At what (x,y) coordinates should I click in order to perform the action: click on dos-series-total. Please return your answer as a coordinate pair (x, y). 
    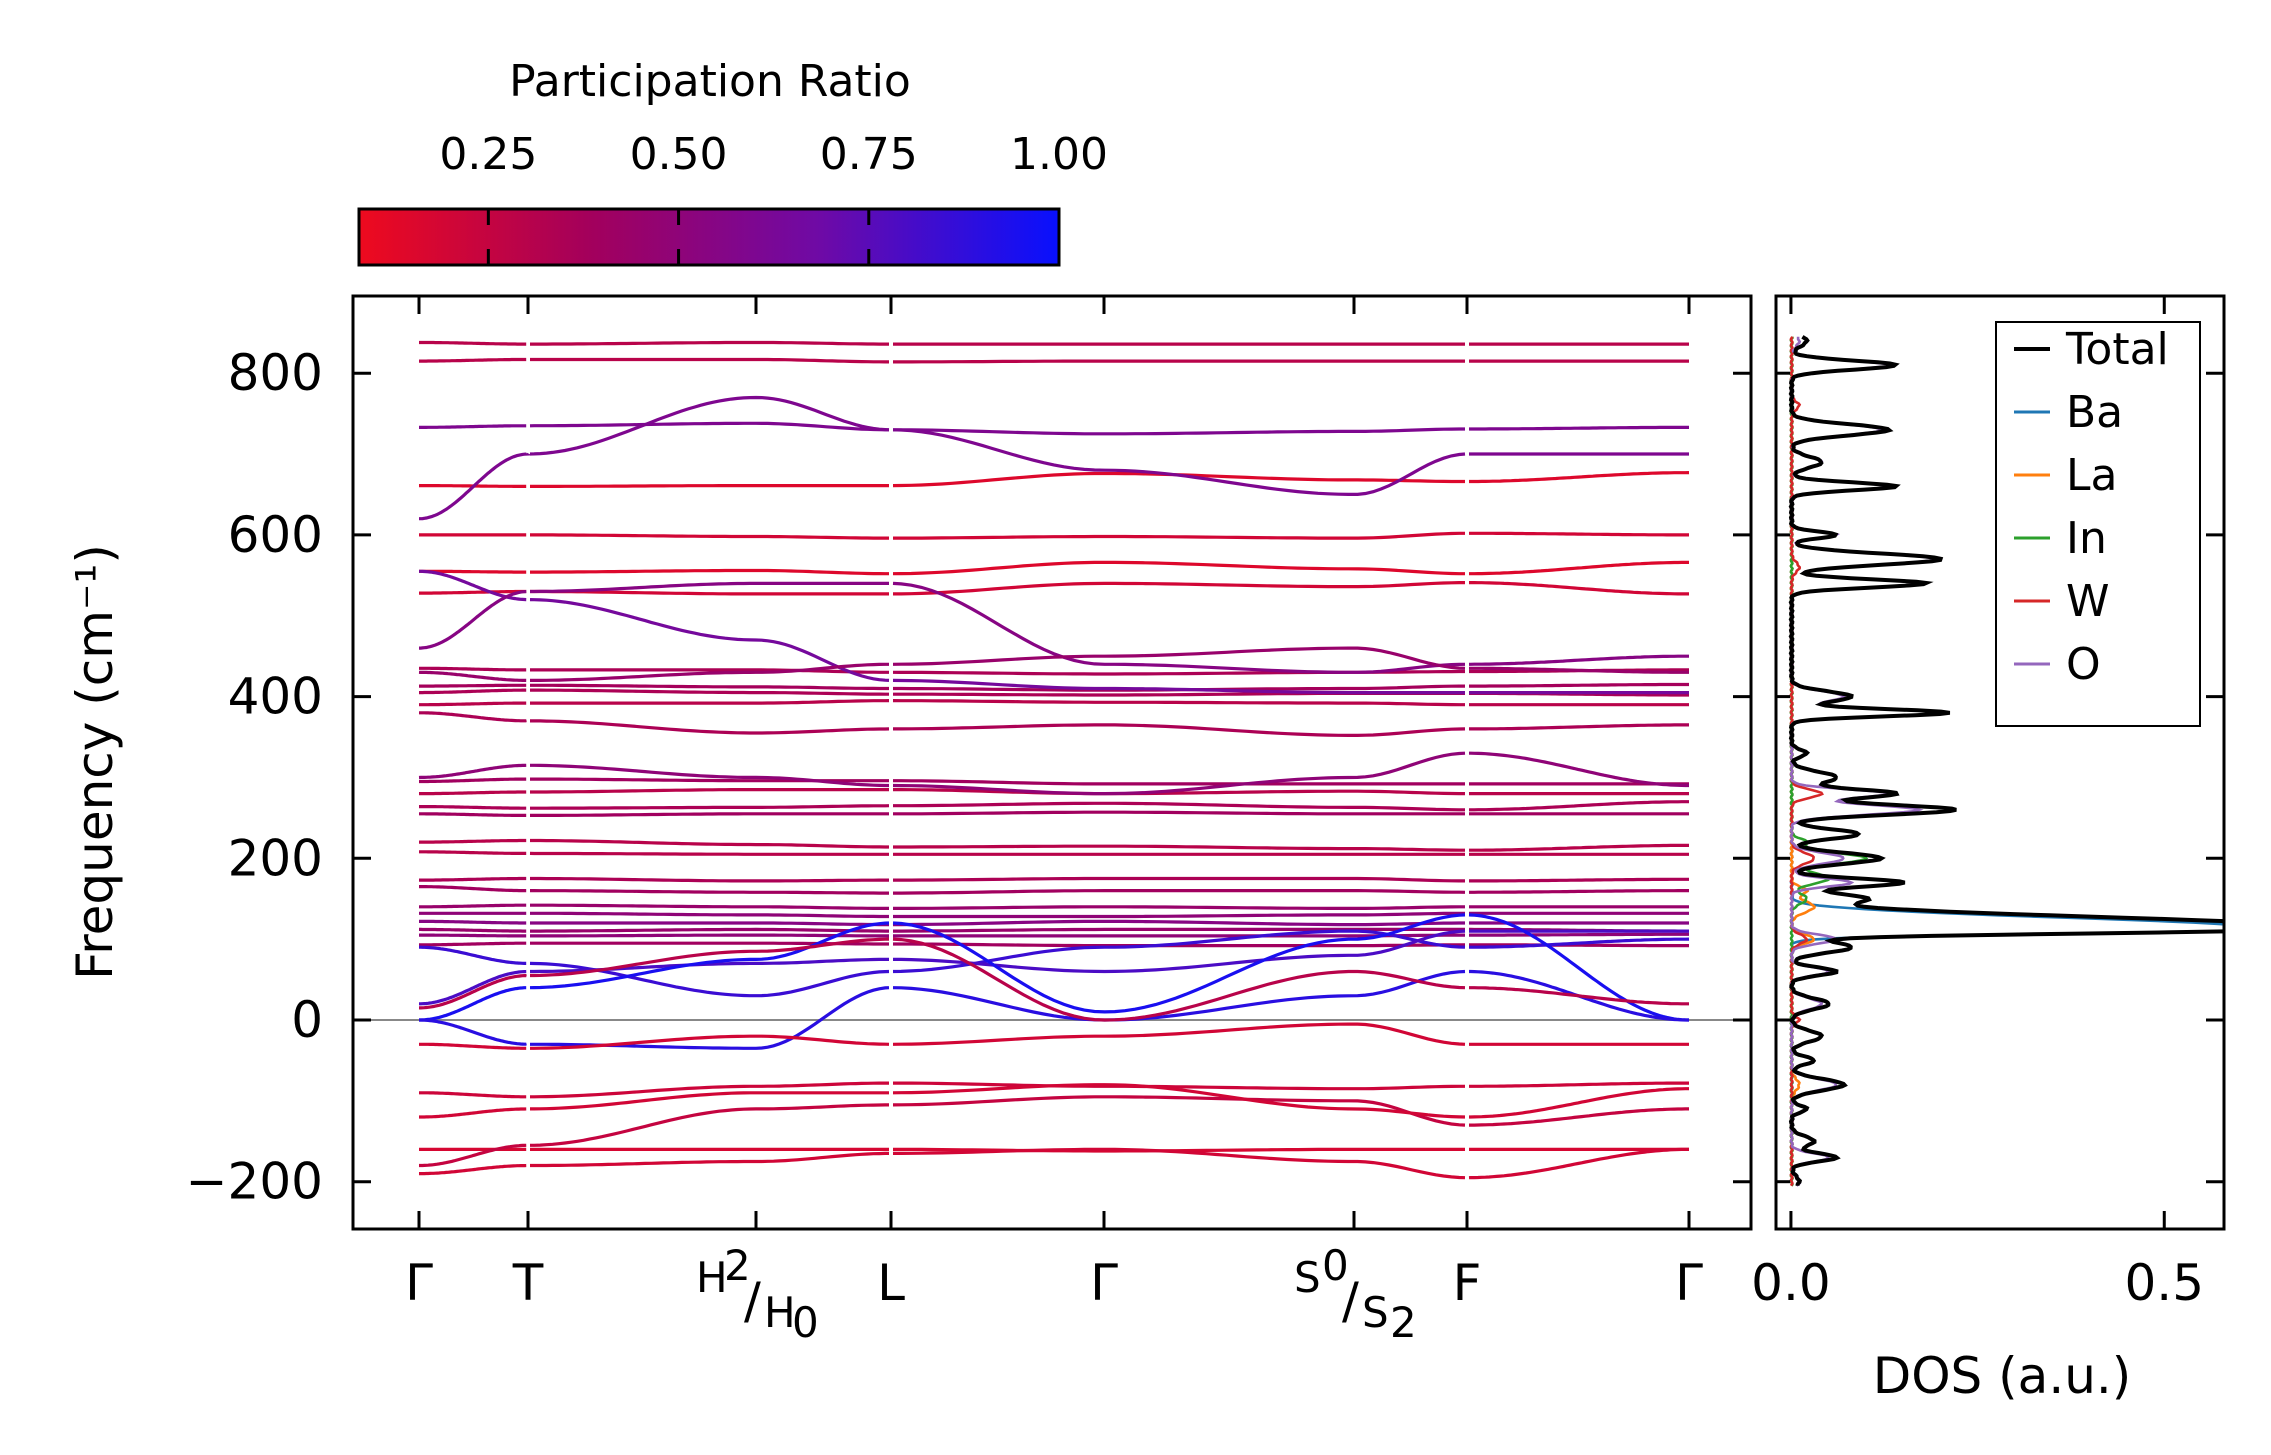
    Looking at the image, I should click on (2006, 760).